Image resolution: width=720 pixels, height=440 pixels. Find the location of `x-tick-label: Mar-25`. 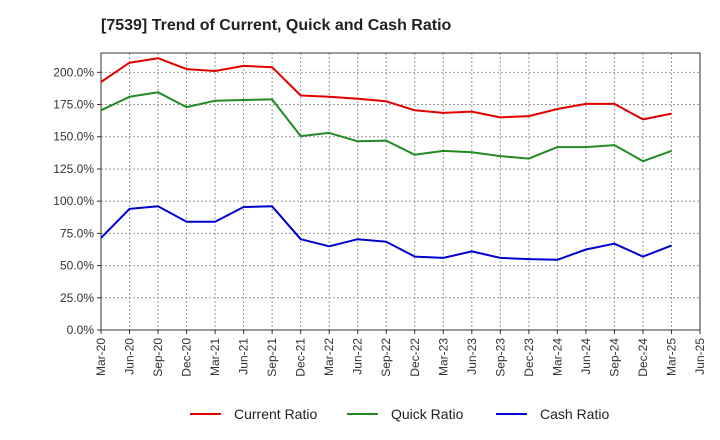

x-tick-label: Mar-25 is located at coordinates (671, 357).